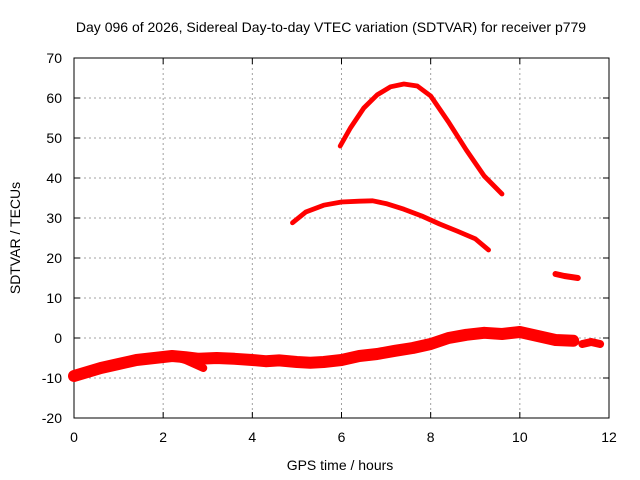 This screenshot has width=640, height=480. Describe the element at coordinates (54, 218) in the screenshot. I see `y-tick-label: 30` at that location.